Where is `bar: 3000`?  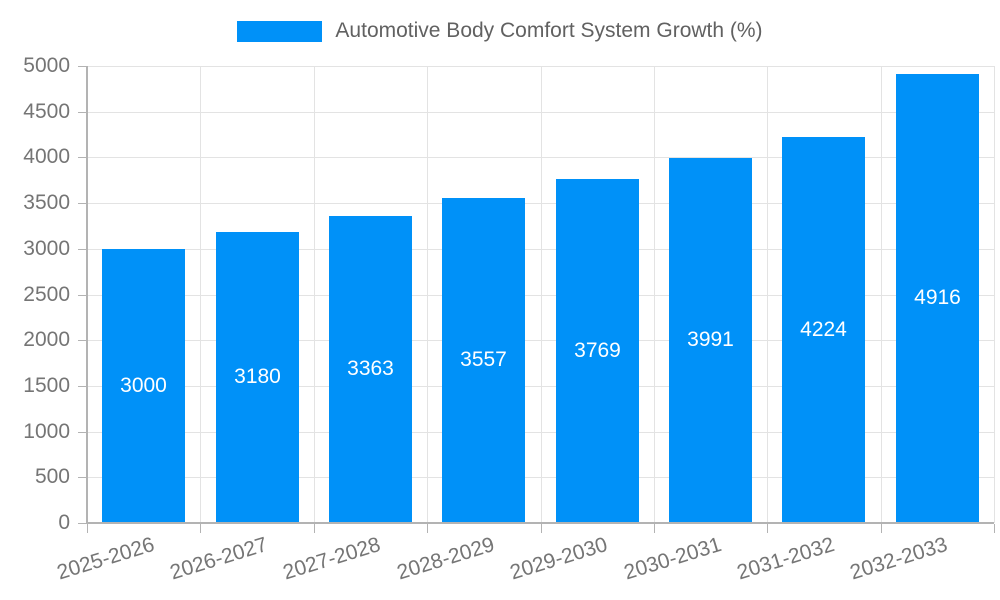 bar: 3000 is located at coordinates (143, 385).